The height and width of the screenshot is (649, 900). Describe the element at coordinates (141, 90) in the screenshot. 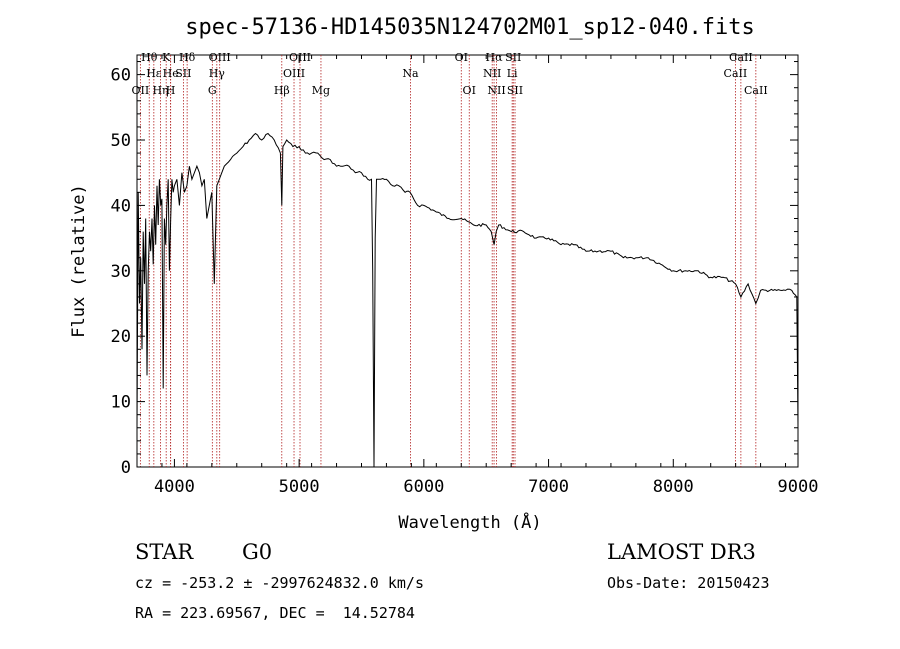

I see `spectral-line-label: OII` at that location.